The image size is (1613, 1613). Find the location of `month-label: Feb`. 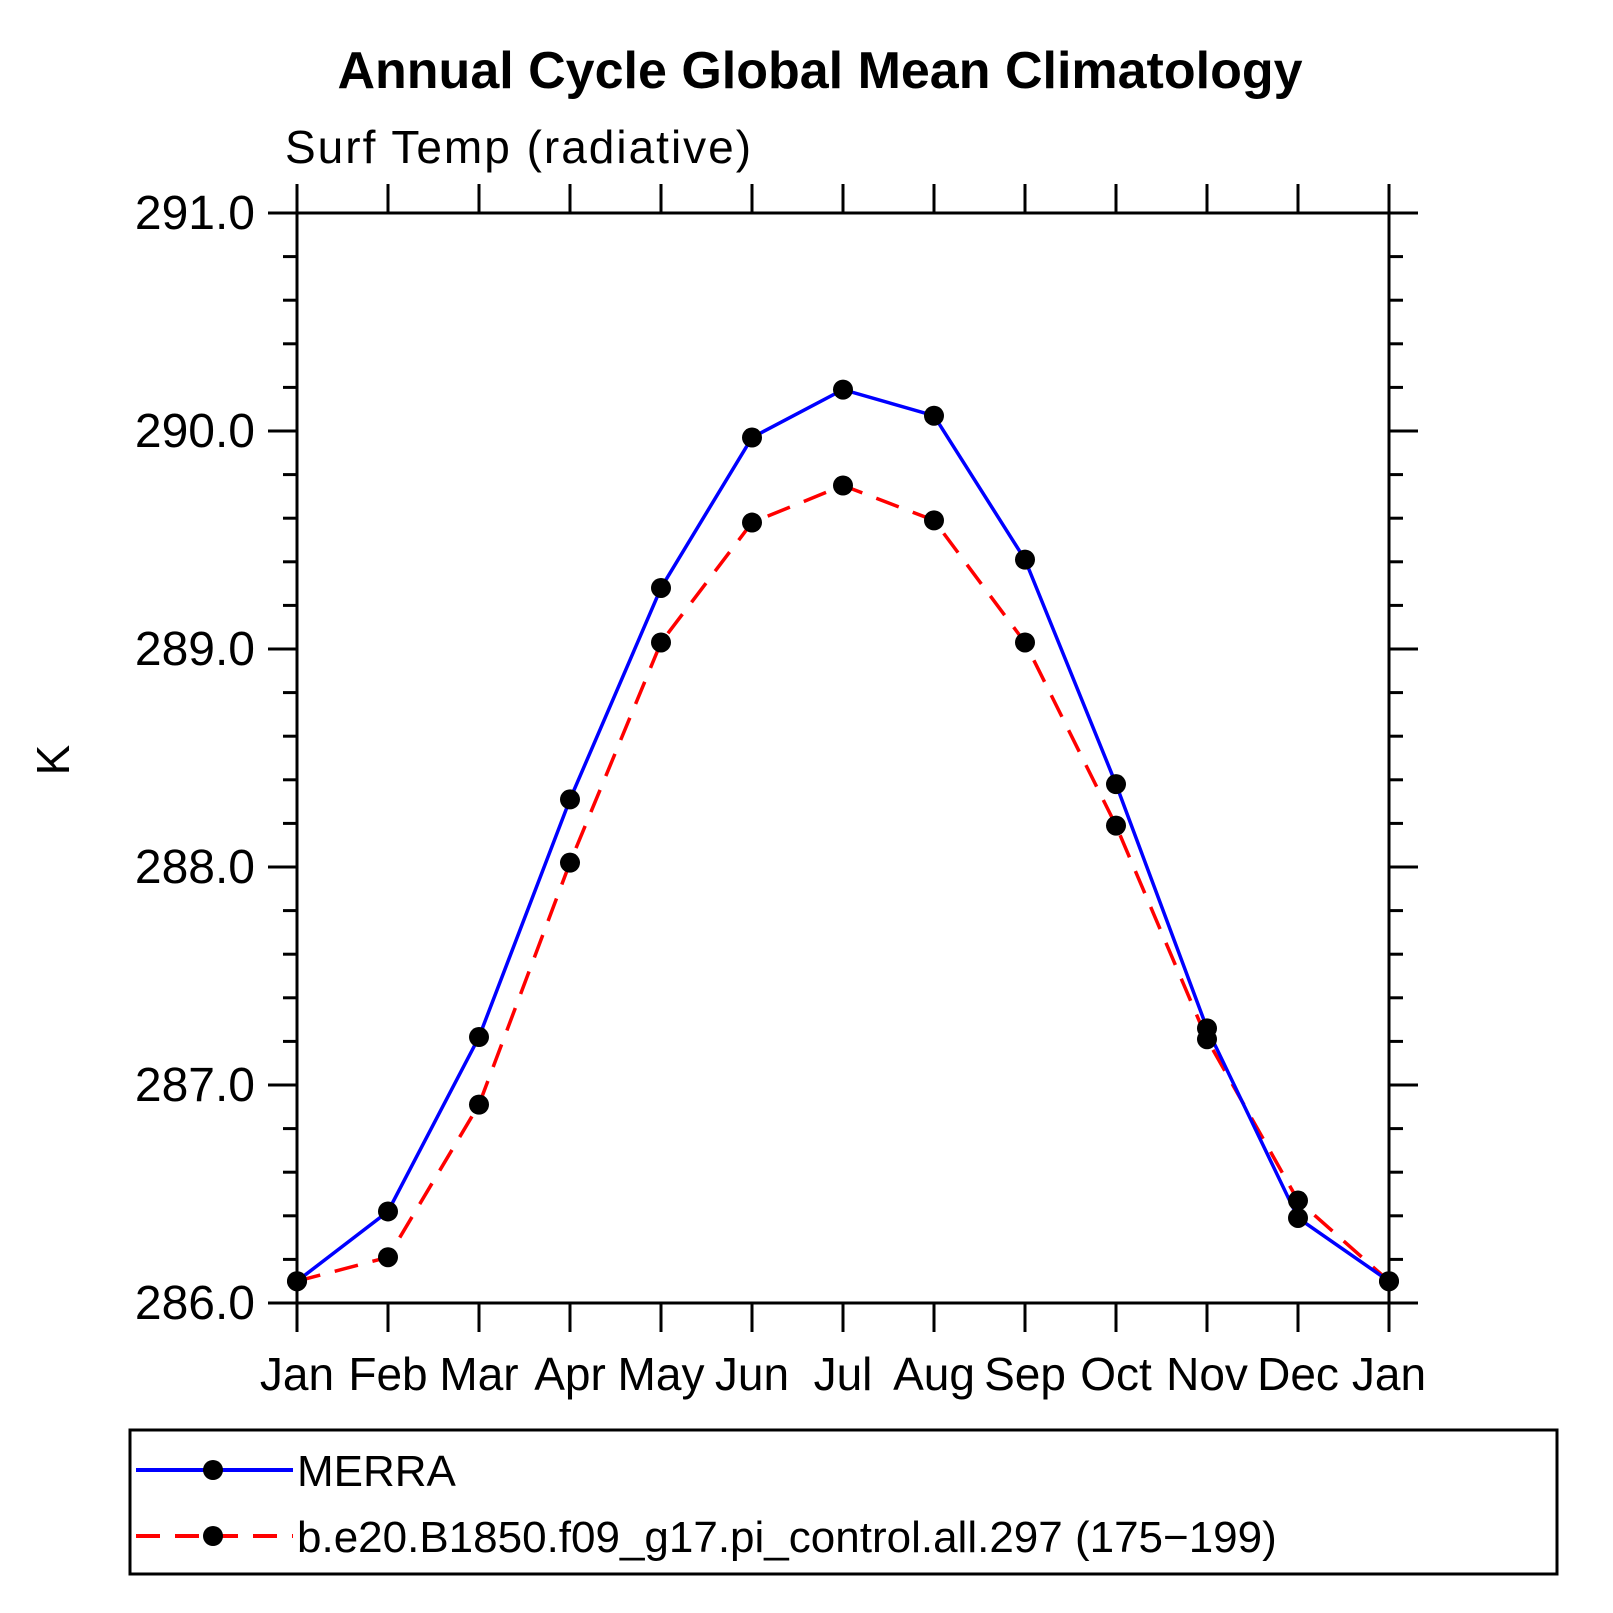

month-label: Feb is located at coordinates (387, 1374).